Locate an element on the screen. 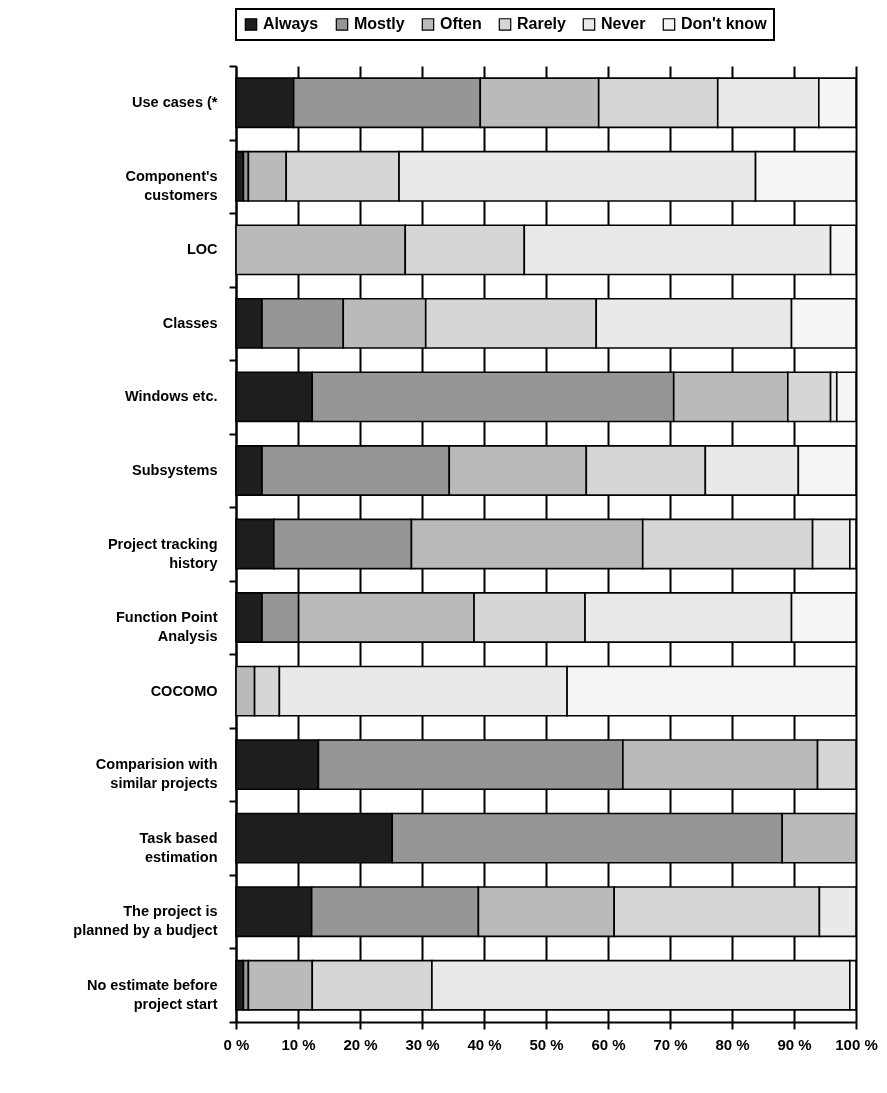 The image size is (887, 1093). y-tick-label: Classes is located at coordinates (190, 322).